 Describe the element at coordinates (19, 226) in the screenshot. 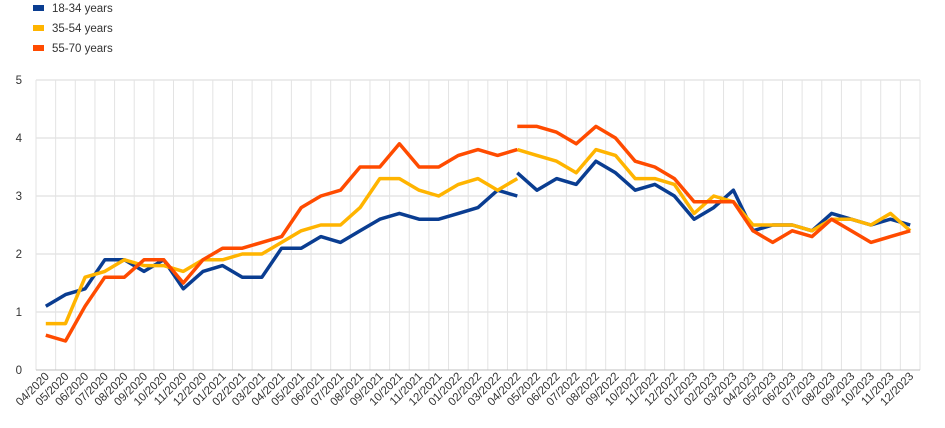

I see `y-axis-ticks: 0 1 2 3 4 5` at that location.